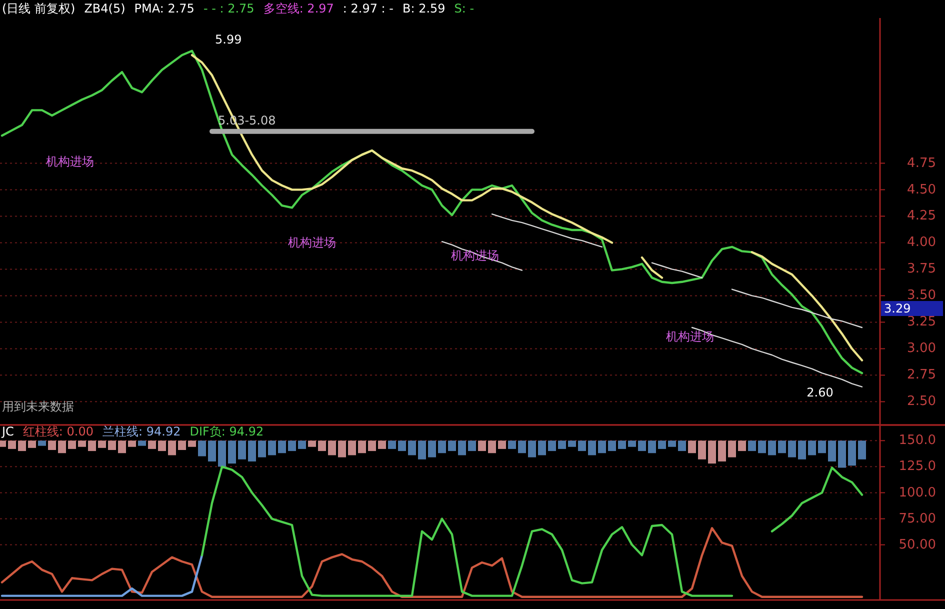 This screenshot has width=945, height=609. Describe the element at coordinates (921, 163) in the screenshot. I see `y-tick-label: 4.75` at that location.